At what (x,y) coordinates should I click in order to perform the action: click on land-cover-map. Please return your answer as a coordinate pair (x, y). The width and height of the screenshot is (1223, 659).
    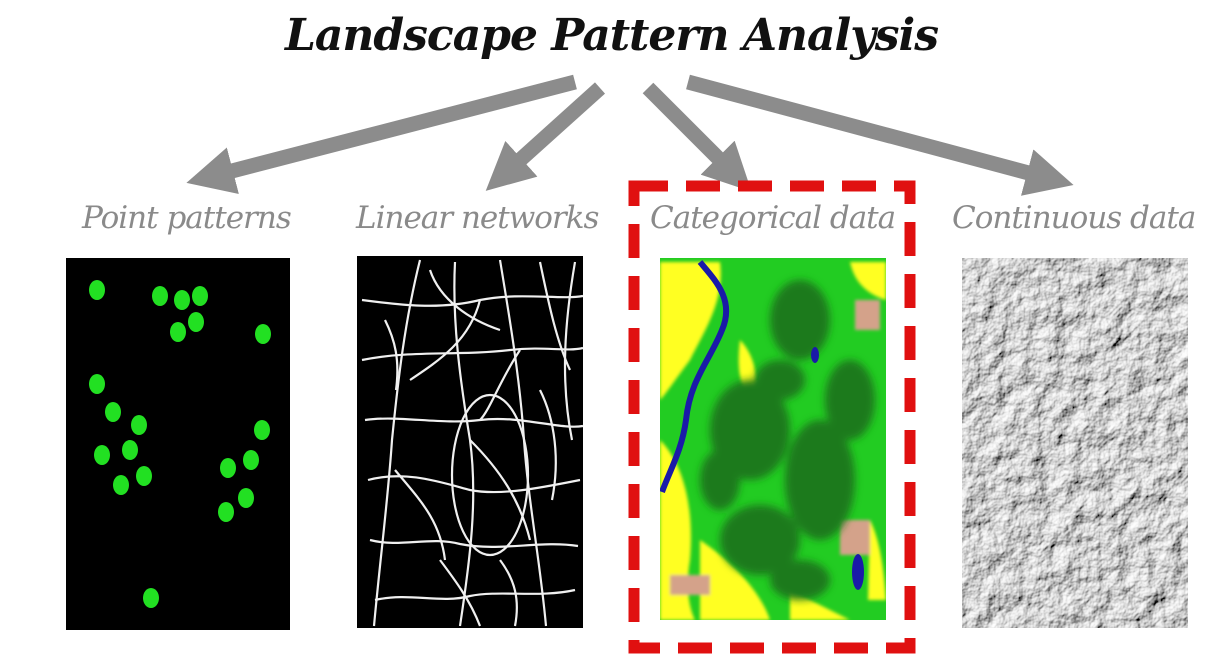
    Looking at the image, I should click on (773, 439).